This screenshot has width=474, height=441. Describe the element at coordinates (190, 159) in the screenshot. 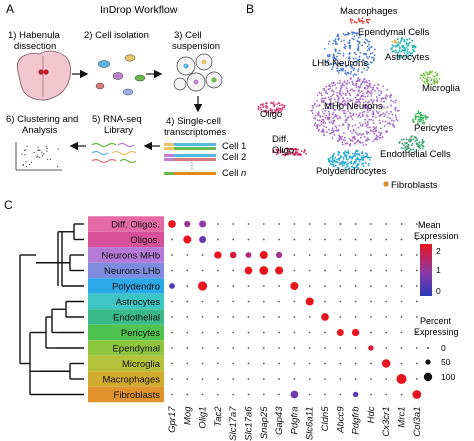

I see `transcriptome-barcodes: ⋮` at that location.